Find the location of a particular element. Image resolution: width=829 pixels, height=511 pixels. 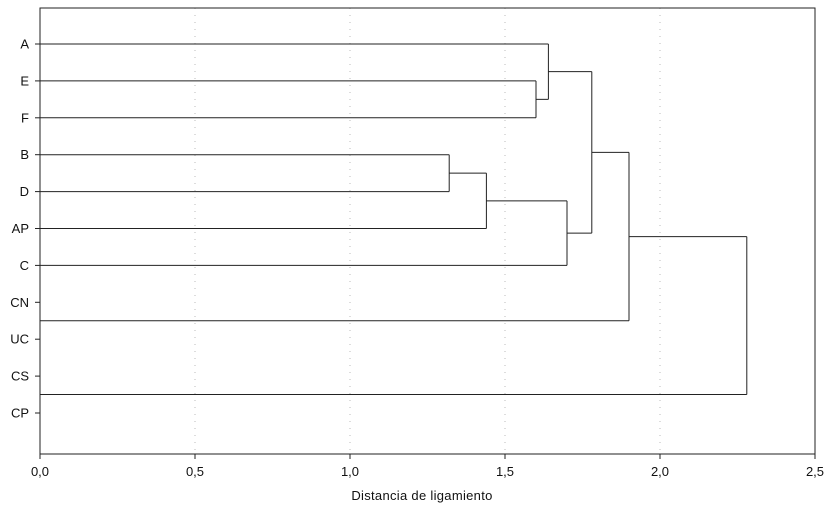

x-tick-label: 1,0 is located at coordinates (350, 471).